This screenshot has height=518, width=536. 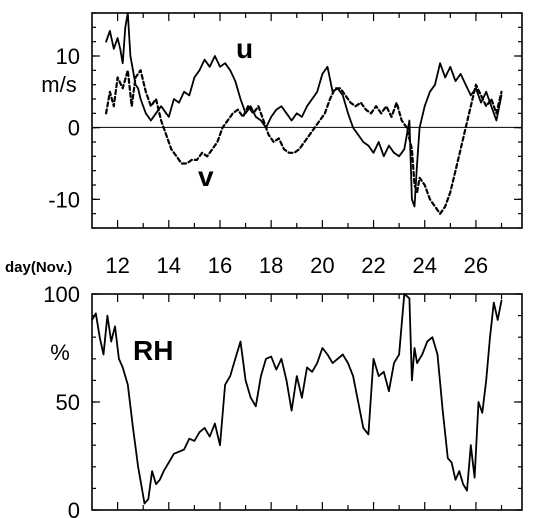 I want to click on x-tick-label: 14, so click(x=169, y=265).